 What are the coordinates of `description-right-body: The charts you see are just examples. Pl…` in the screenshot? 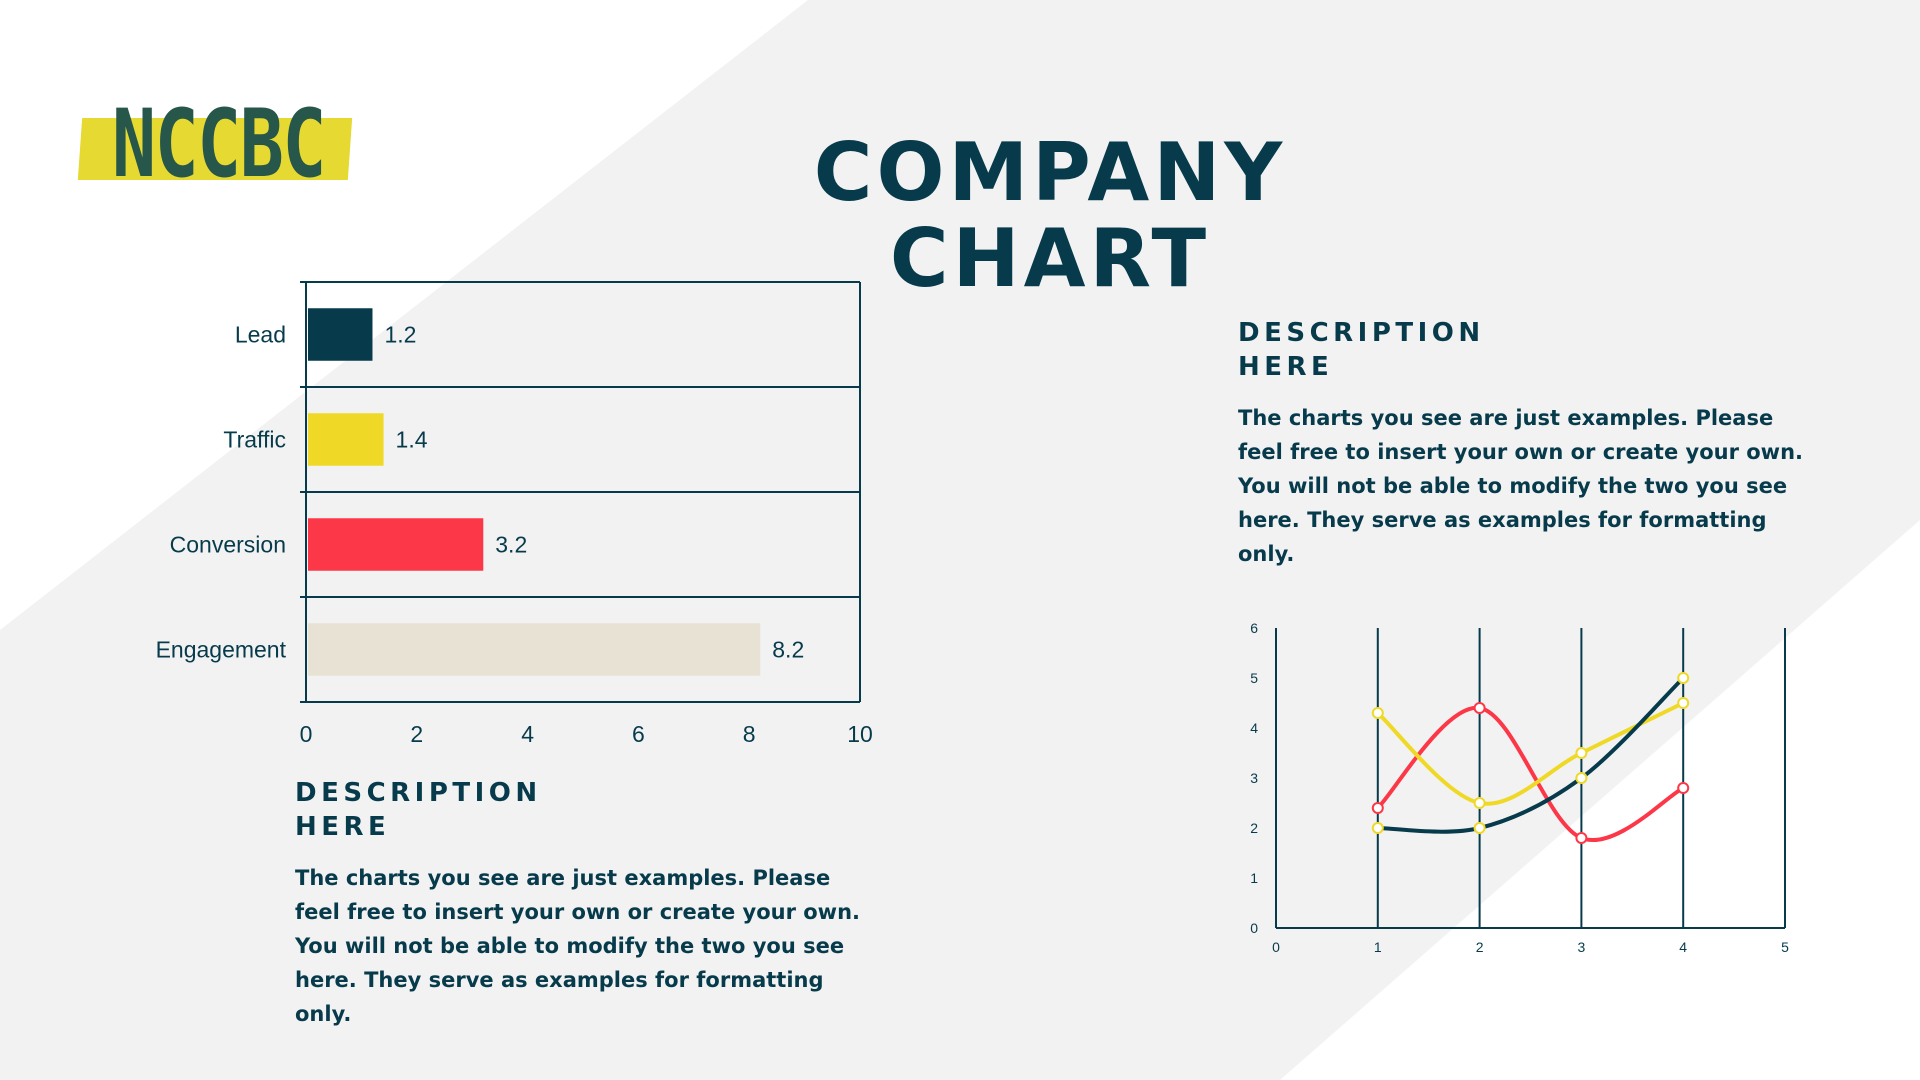 It's located at (1521, 486).